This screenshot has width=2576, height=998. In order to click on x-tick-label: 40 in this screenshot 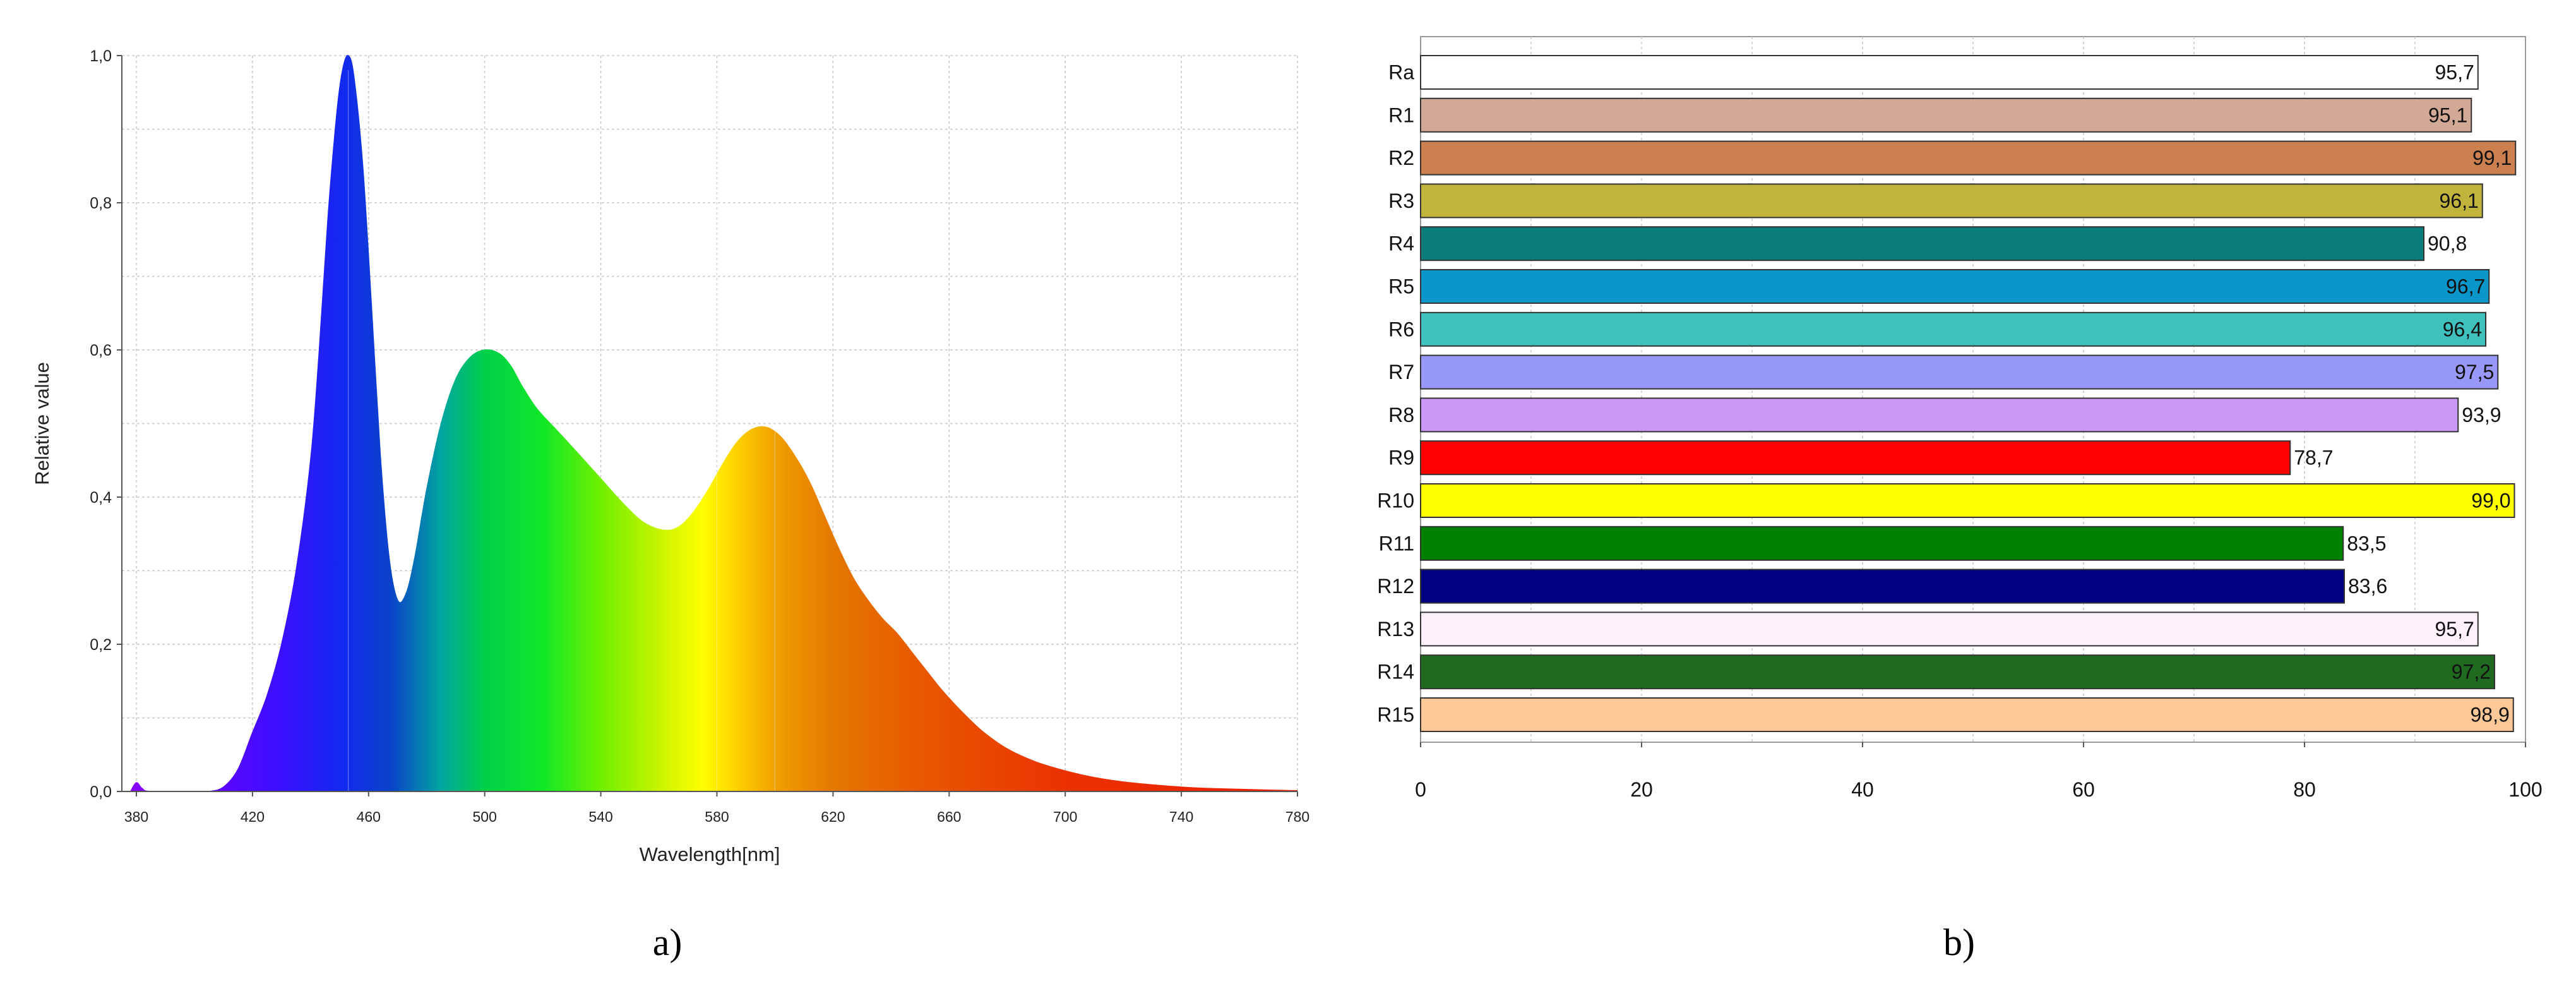, I will do `click(1862, 789)`.